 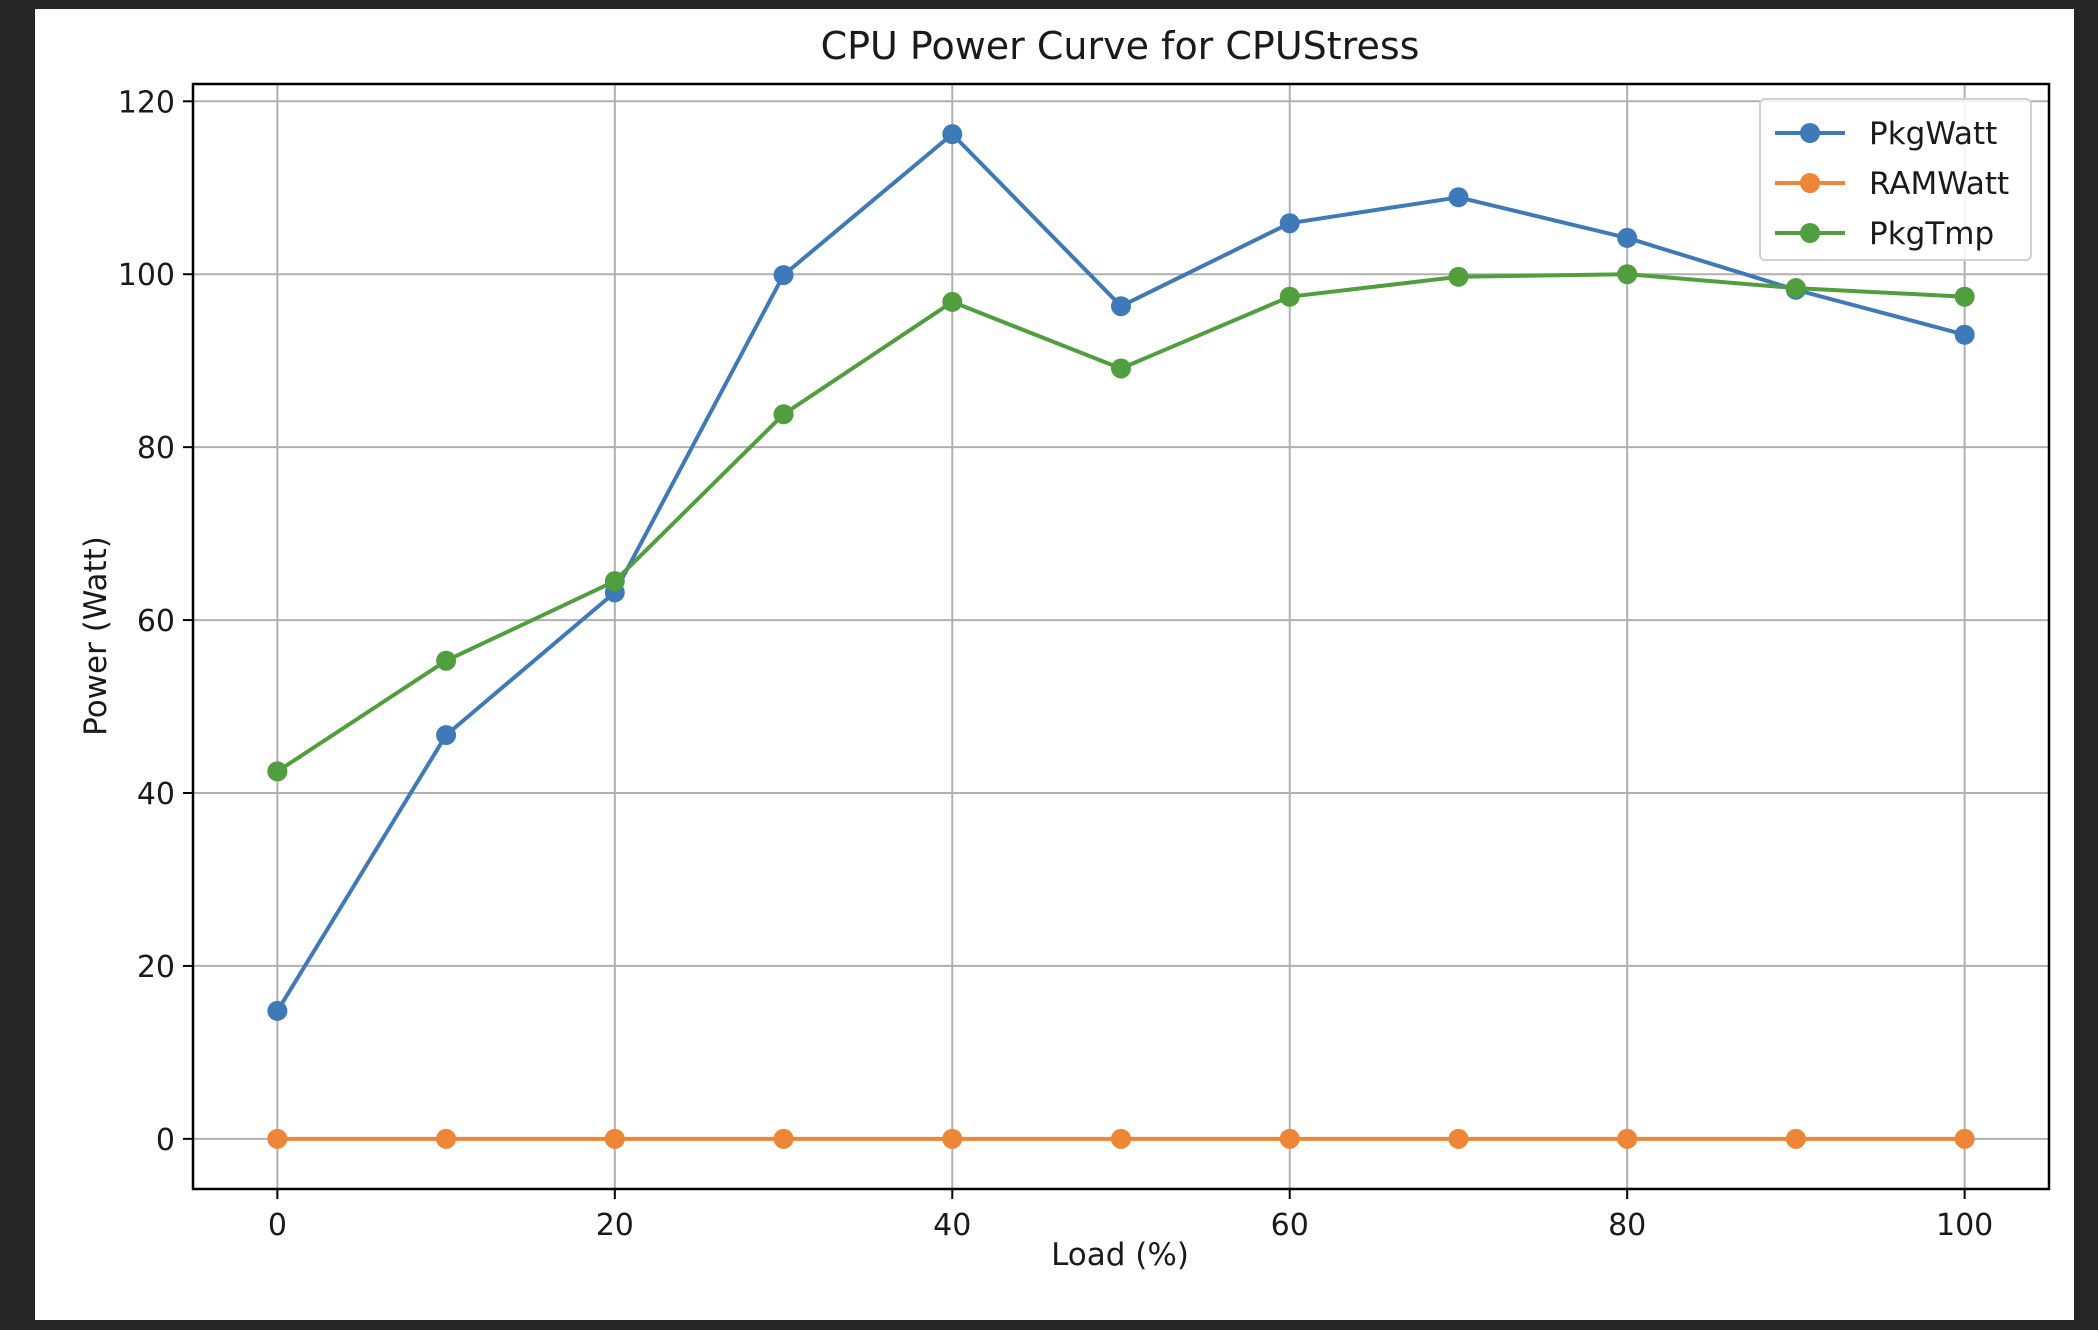 What do you see at coordinates (1627, 1225) in the screenshot?
I see `x-tick-label: 80` at bounding box center [1627, 1225].